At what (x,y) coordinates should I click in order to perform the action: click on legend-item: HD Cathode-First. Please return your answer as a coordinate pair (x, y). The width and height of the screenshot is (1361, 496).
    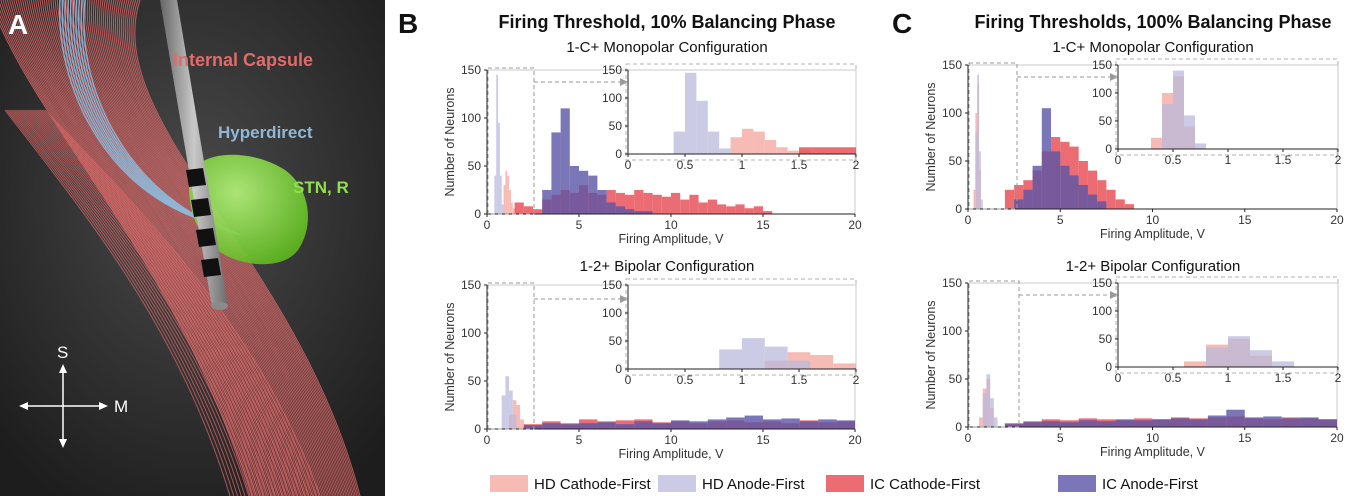
    Looking at the image, I should click on (571, 484).